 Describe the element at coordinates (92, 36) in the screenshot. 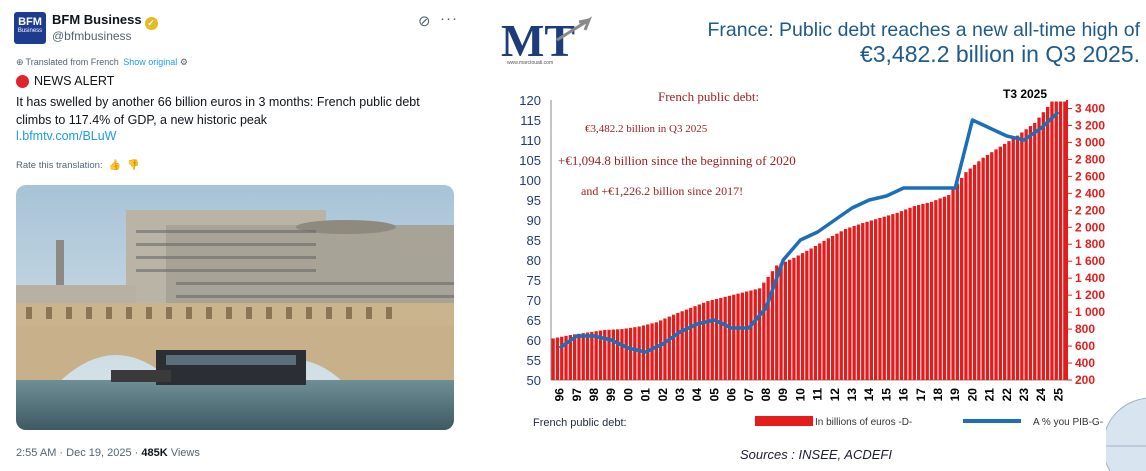

I see `handle: @bfmbusiness` at that location.